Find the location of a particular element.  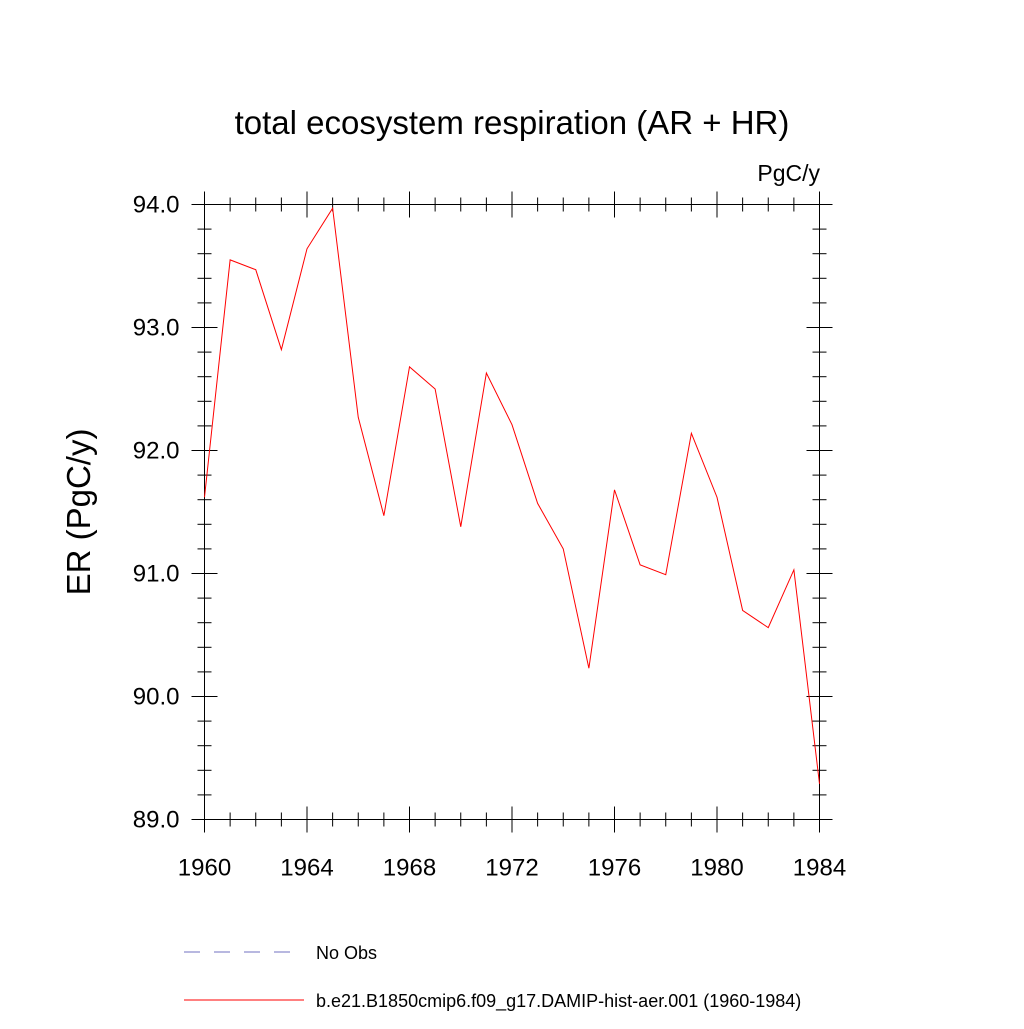

x-tick-label: 1980 is located at coordinates (716, 868).